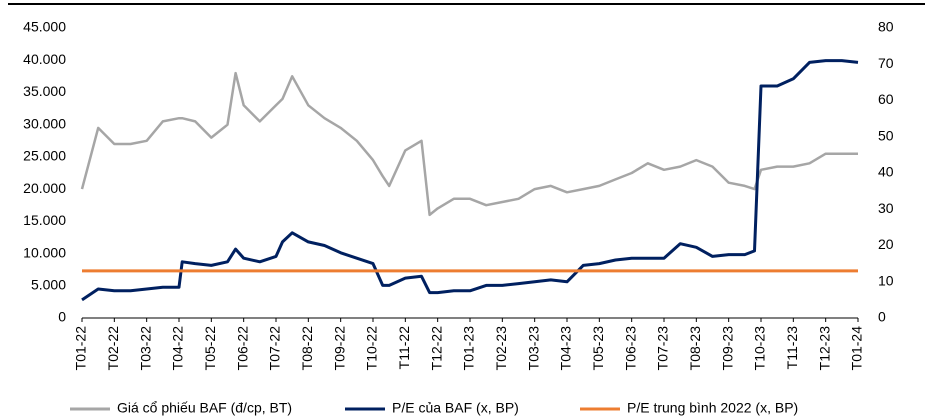 The height and width of the screenshot is (419, 925). I want to click on x-tick-label: T12-23, so click(824, 348).